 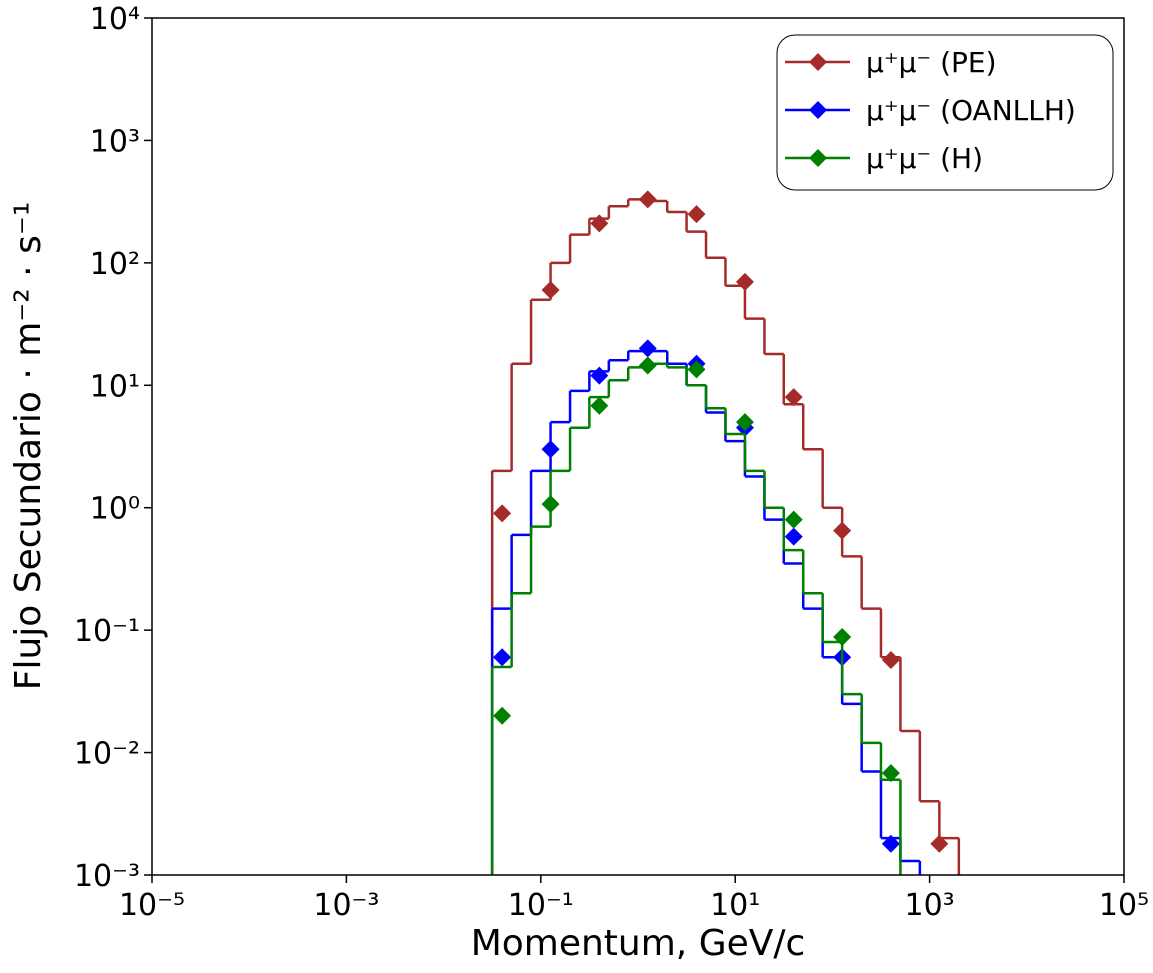 I want to click on y-tick-label: 10¹, so click(x=115, y=386).